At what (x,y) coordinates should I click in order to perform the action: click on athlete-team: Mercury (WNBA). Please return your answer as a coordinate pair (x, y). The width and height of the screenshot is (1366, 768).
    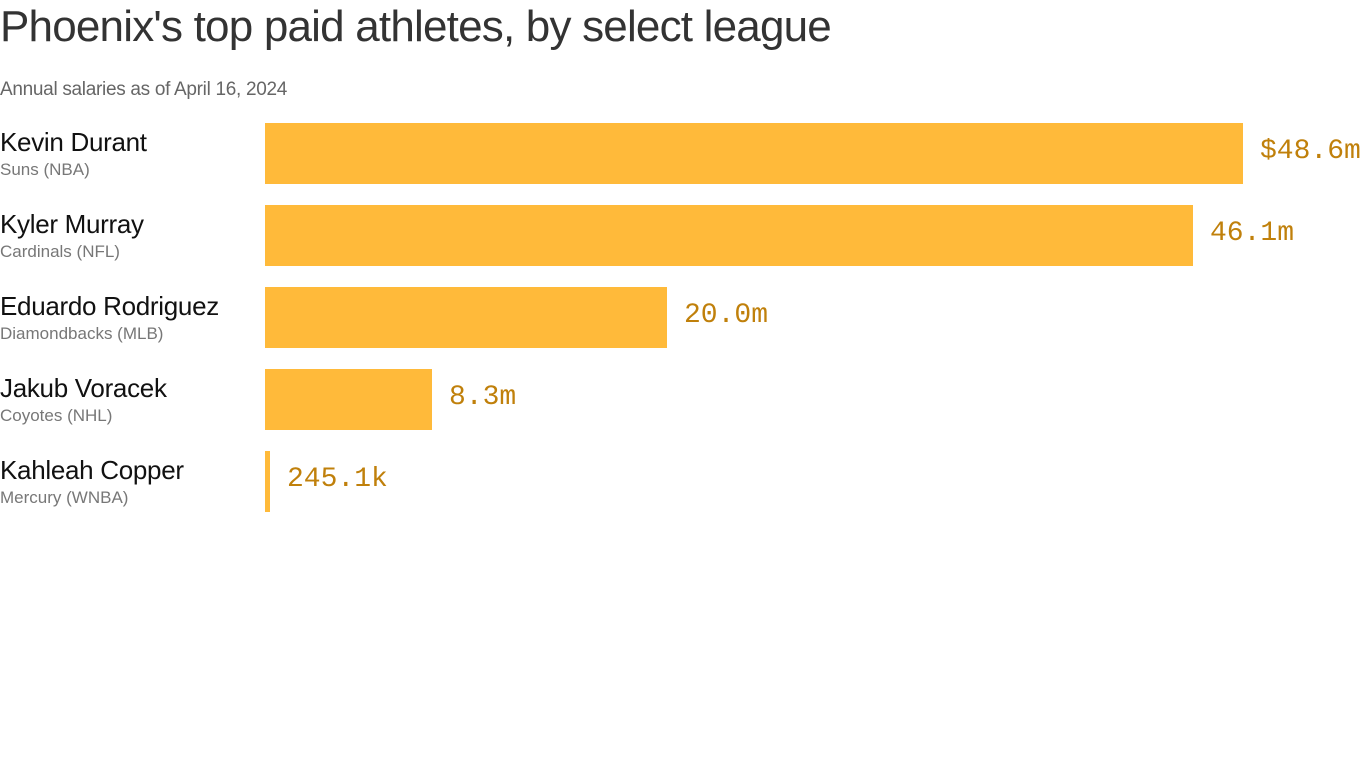
    Looking at the image, I should click on (64, 497).